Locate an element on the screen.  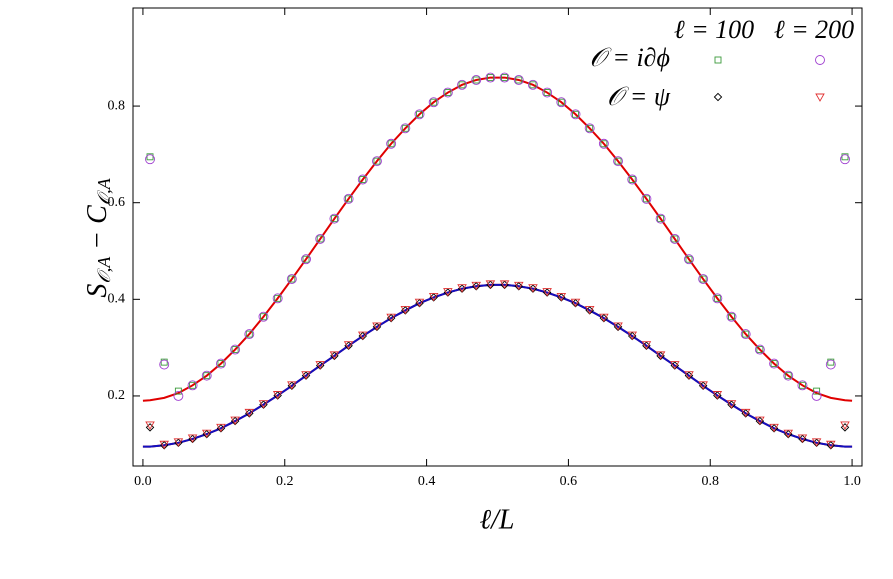
legend-column: ℓ = 100 is located at coordinates (714, 29).